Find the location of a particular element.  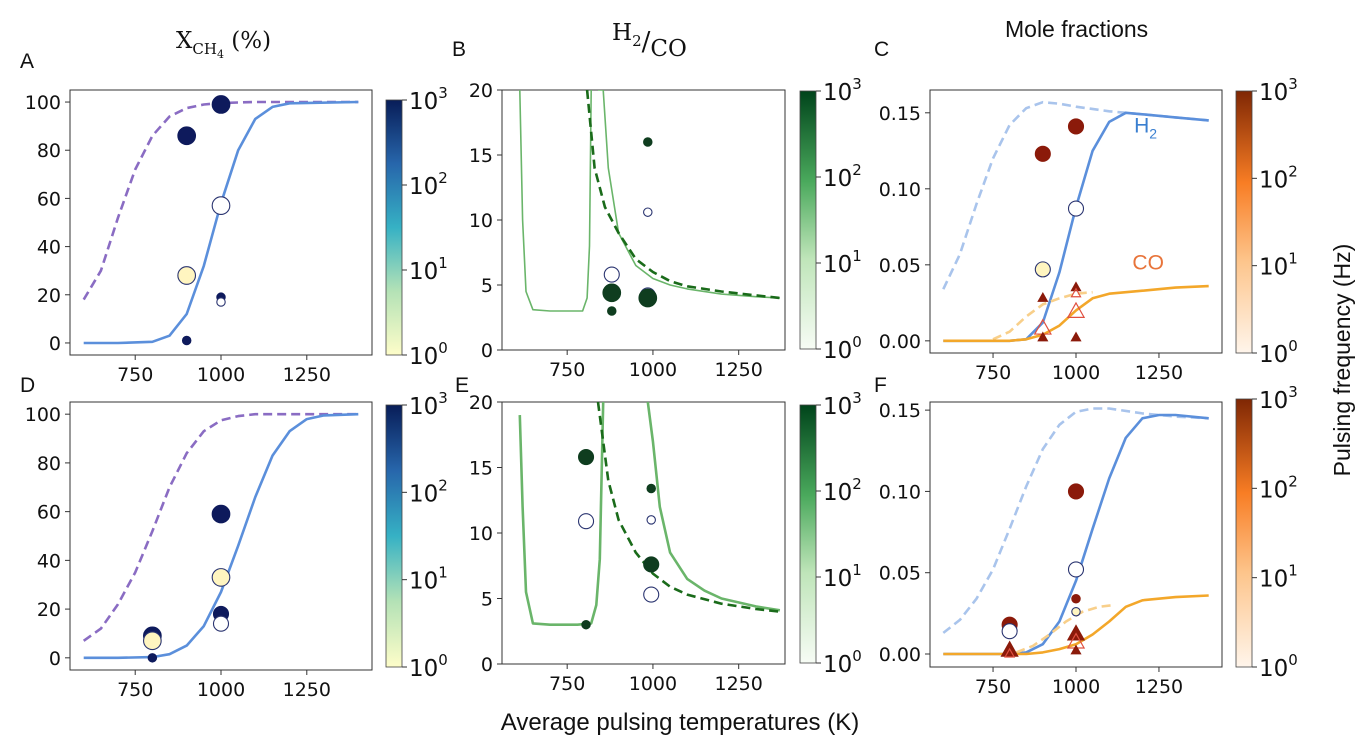

y-tick-label: 80 is located at coordinates (49, 151).